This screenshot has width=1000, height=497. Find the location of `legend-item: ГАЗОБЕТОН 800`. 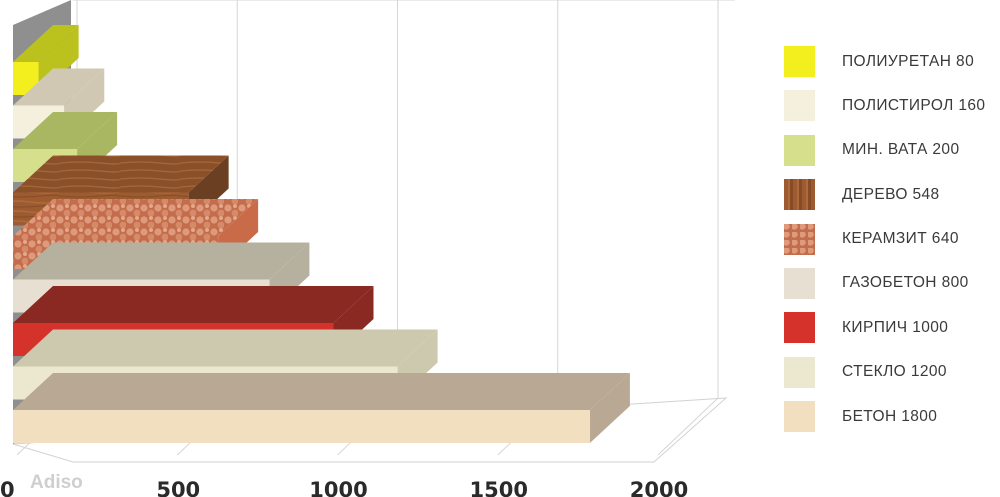

legend-item: ГАЗОБЕТОН 800 is located at coordinates (889, 283).